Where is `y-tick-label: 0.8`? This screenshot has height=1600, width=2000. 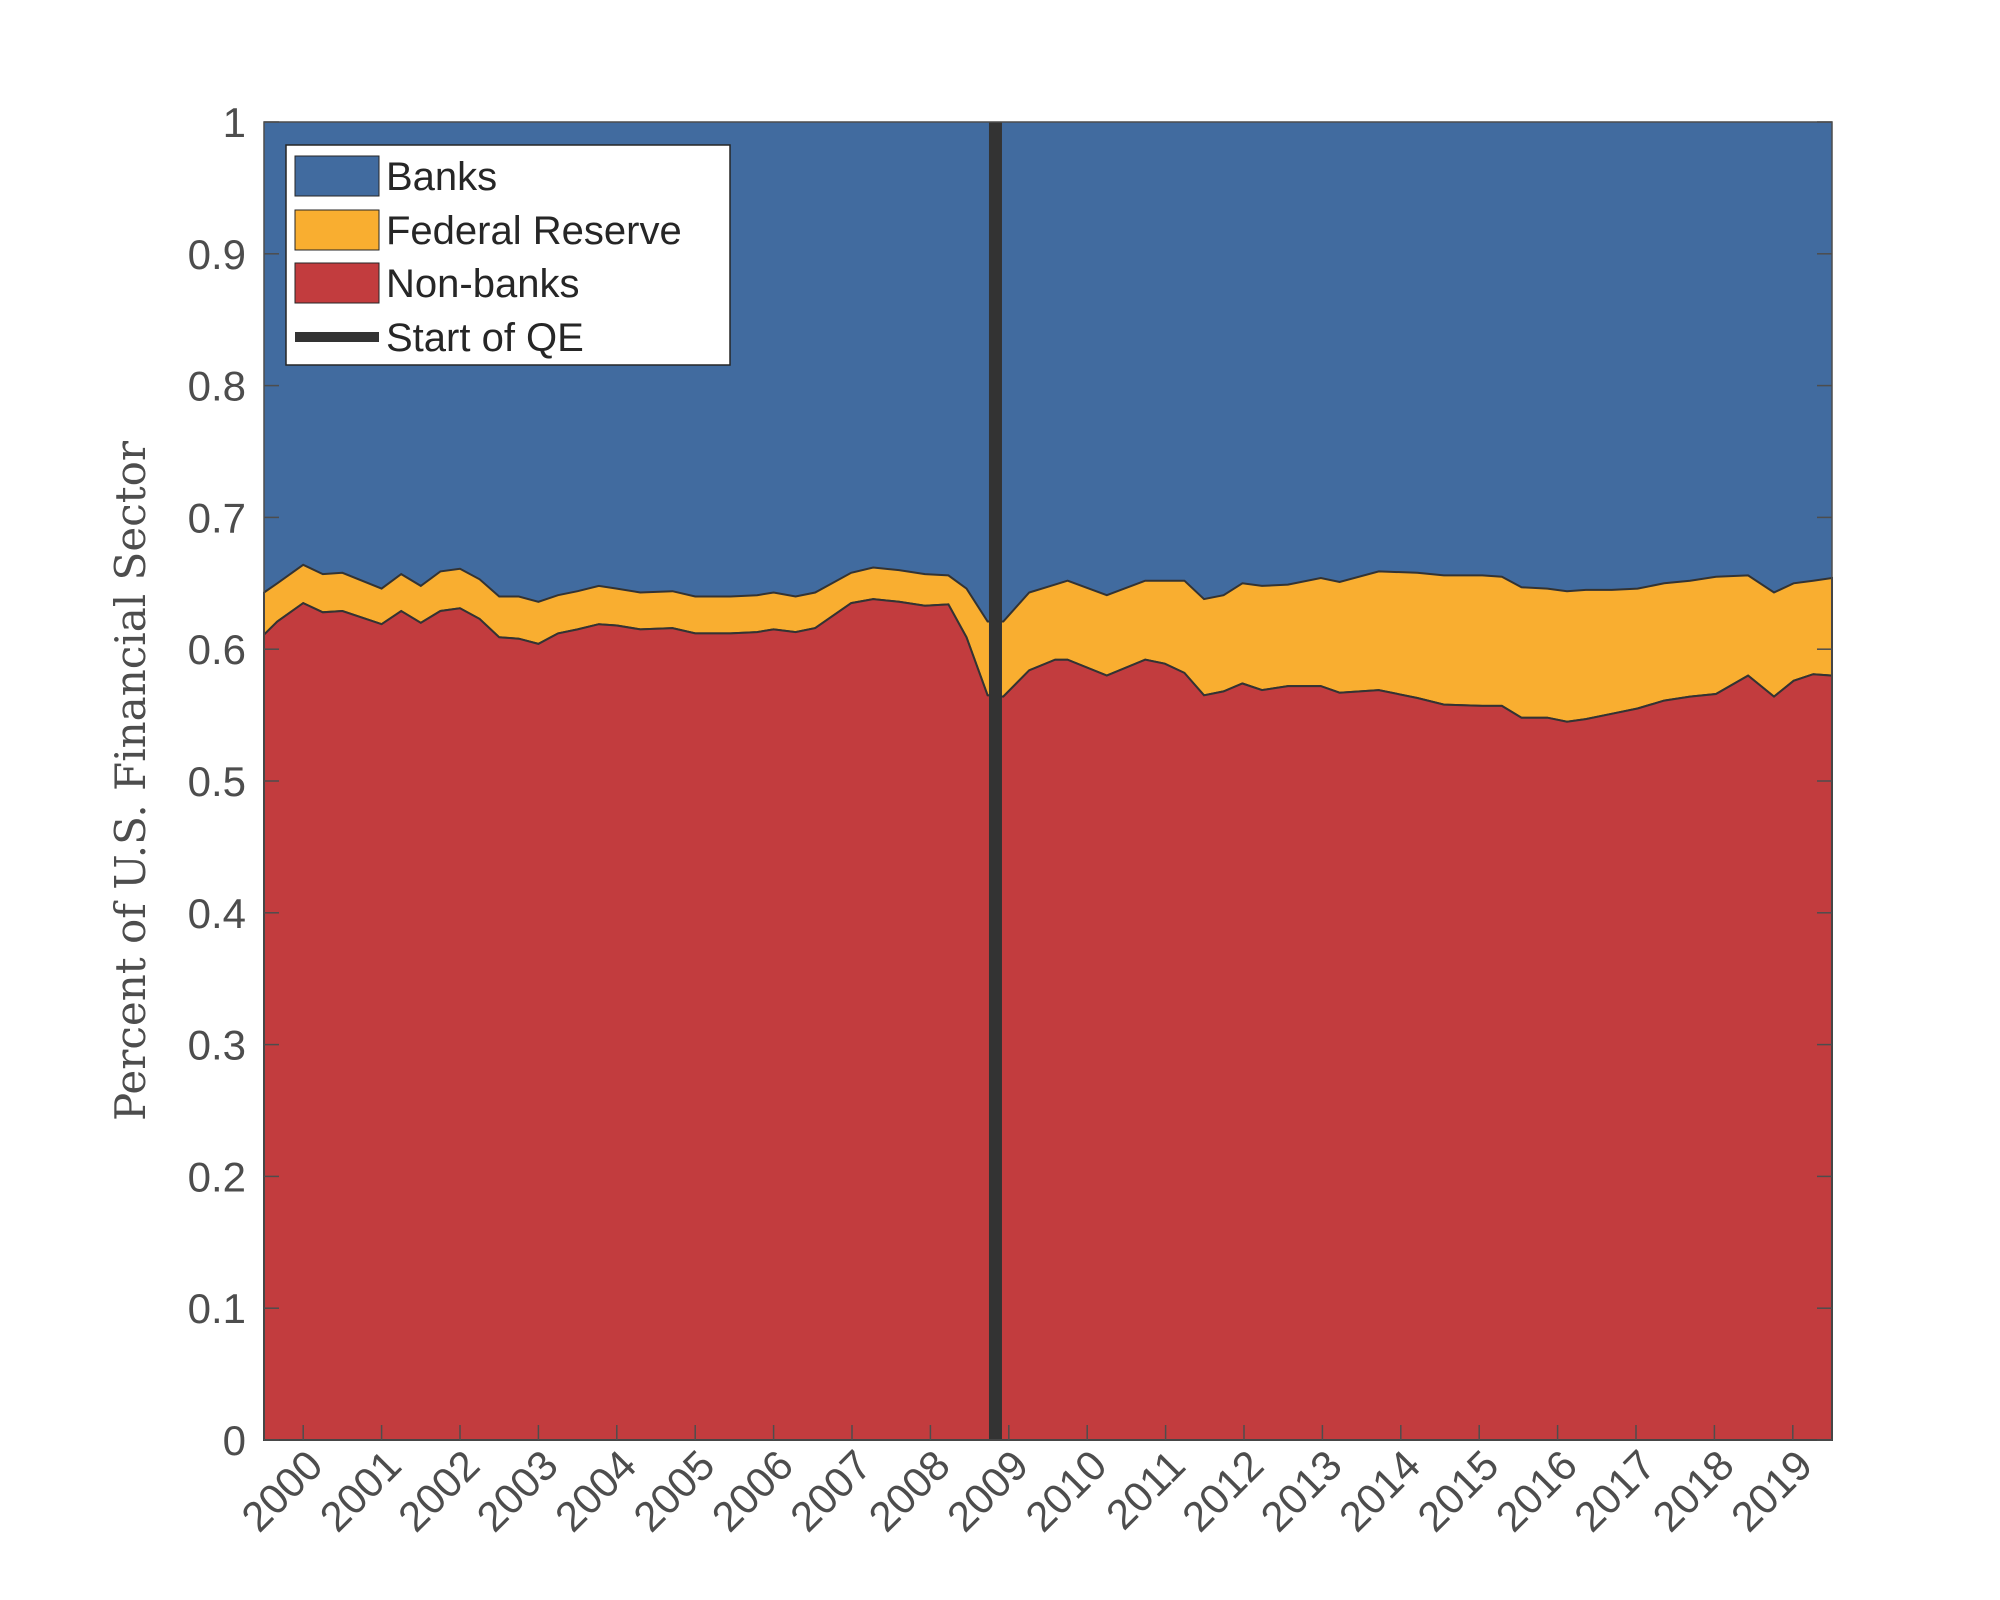
y-tick-label: 0.8 is located at coordinates (217, 386).